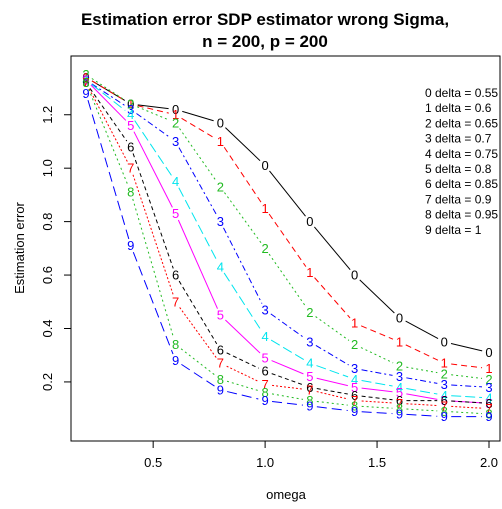  I want to click on x-tick-label: 2.0, so click(489, 462).